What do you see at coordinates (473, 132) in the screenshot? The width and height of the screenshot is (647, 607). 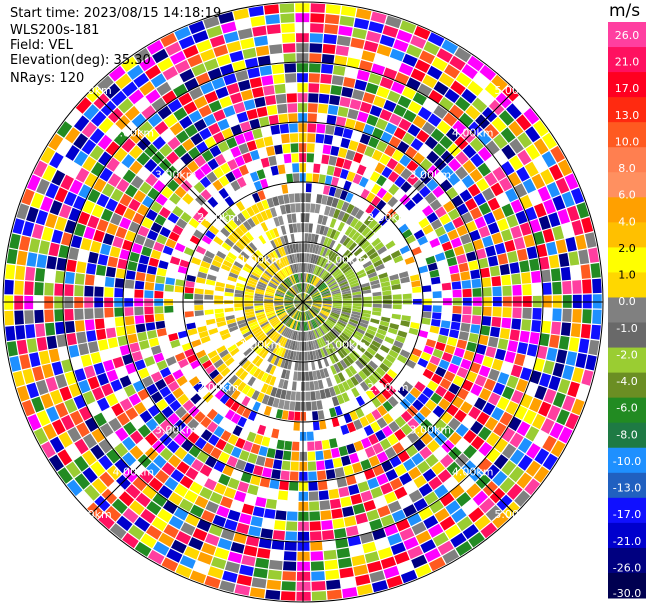 I see `range-ring-label: 4.00km` at bounding box center [473, 132].